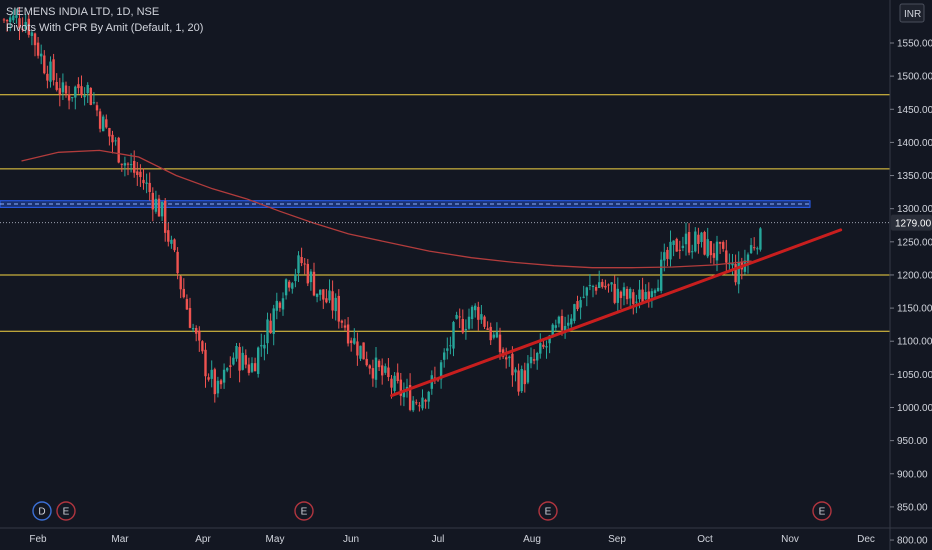 The width and height of the screenshot is (932, 550). I want to click on indicator-legend: Pivots With CPR By Amit (Default, 1, 20), so click(105, 28).